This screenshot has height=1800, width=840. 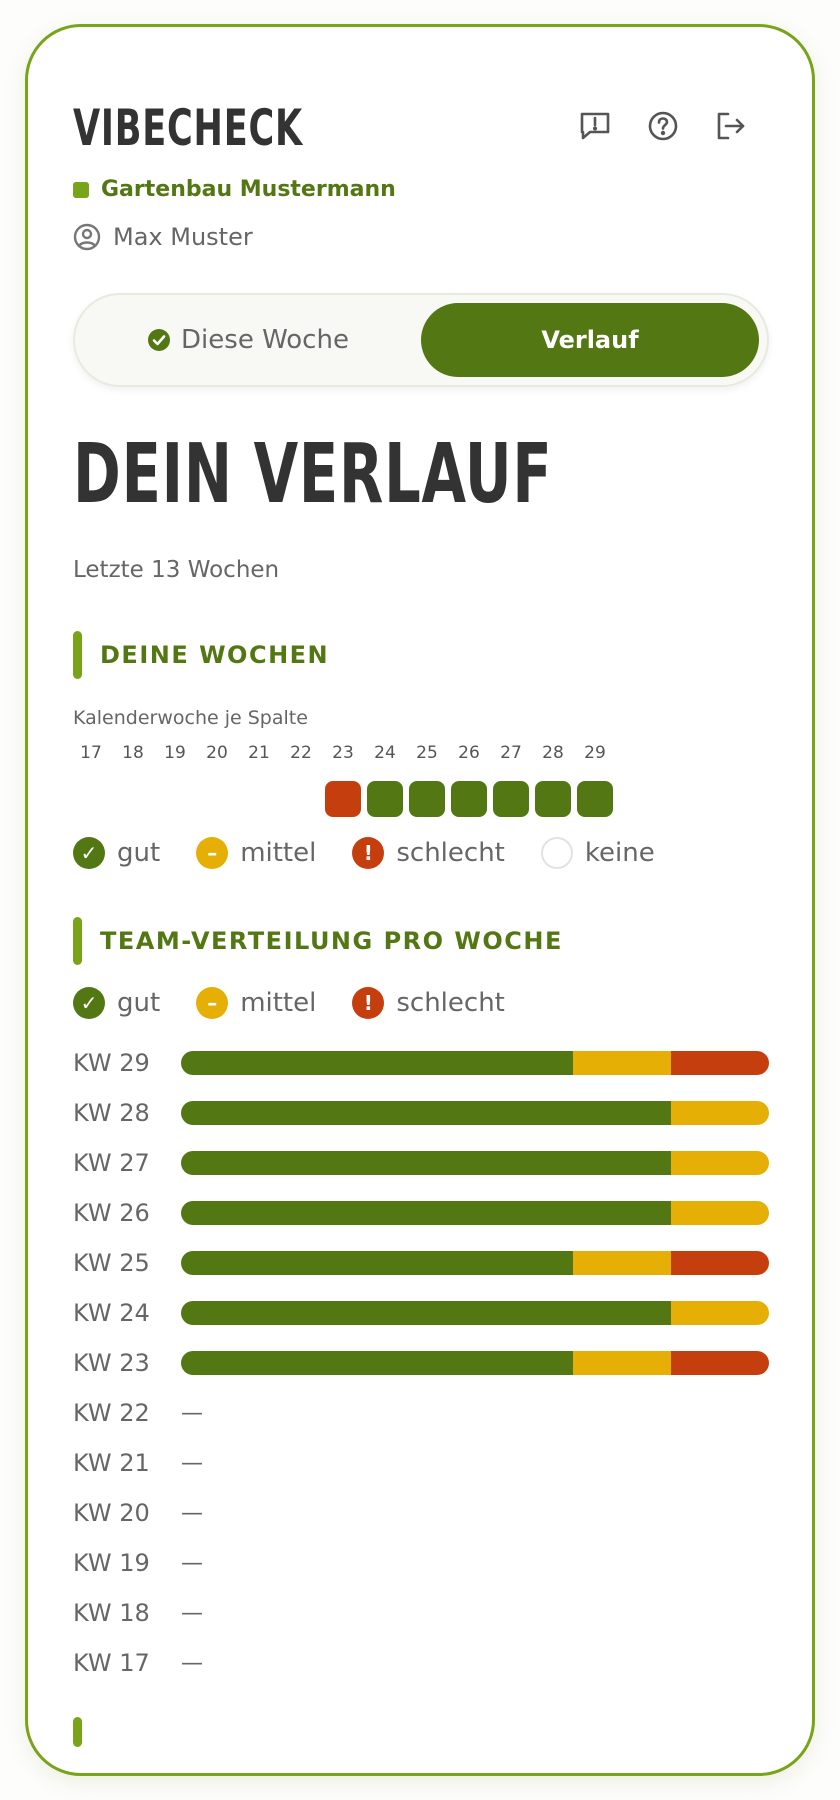 I want to click on company-name: Gartenbau Mustermann, so click(x=248, y=189).